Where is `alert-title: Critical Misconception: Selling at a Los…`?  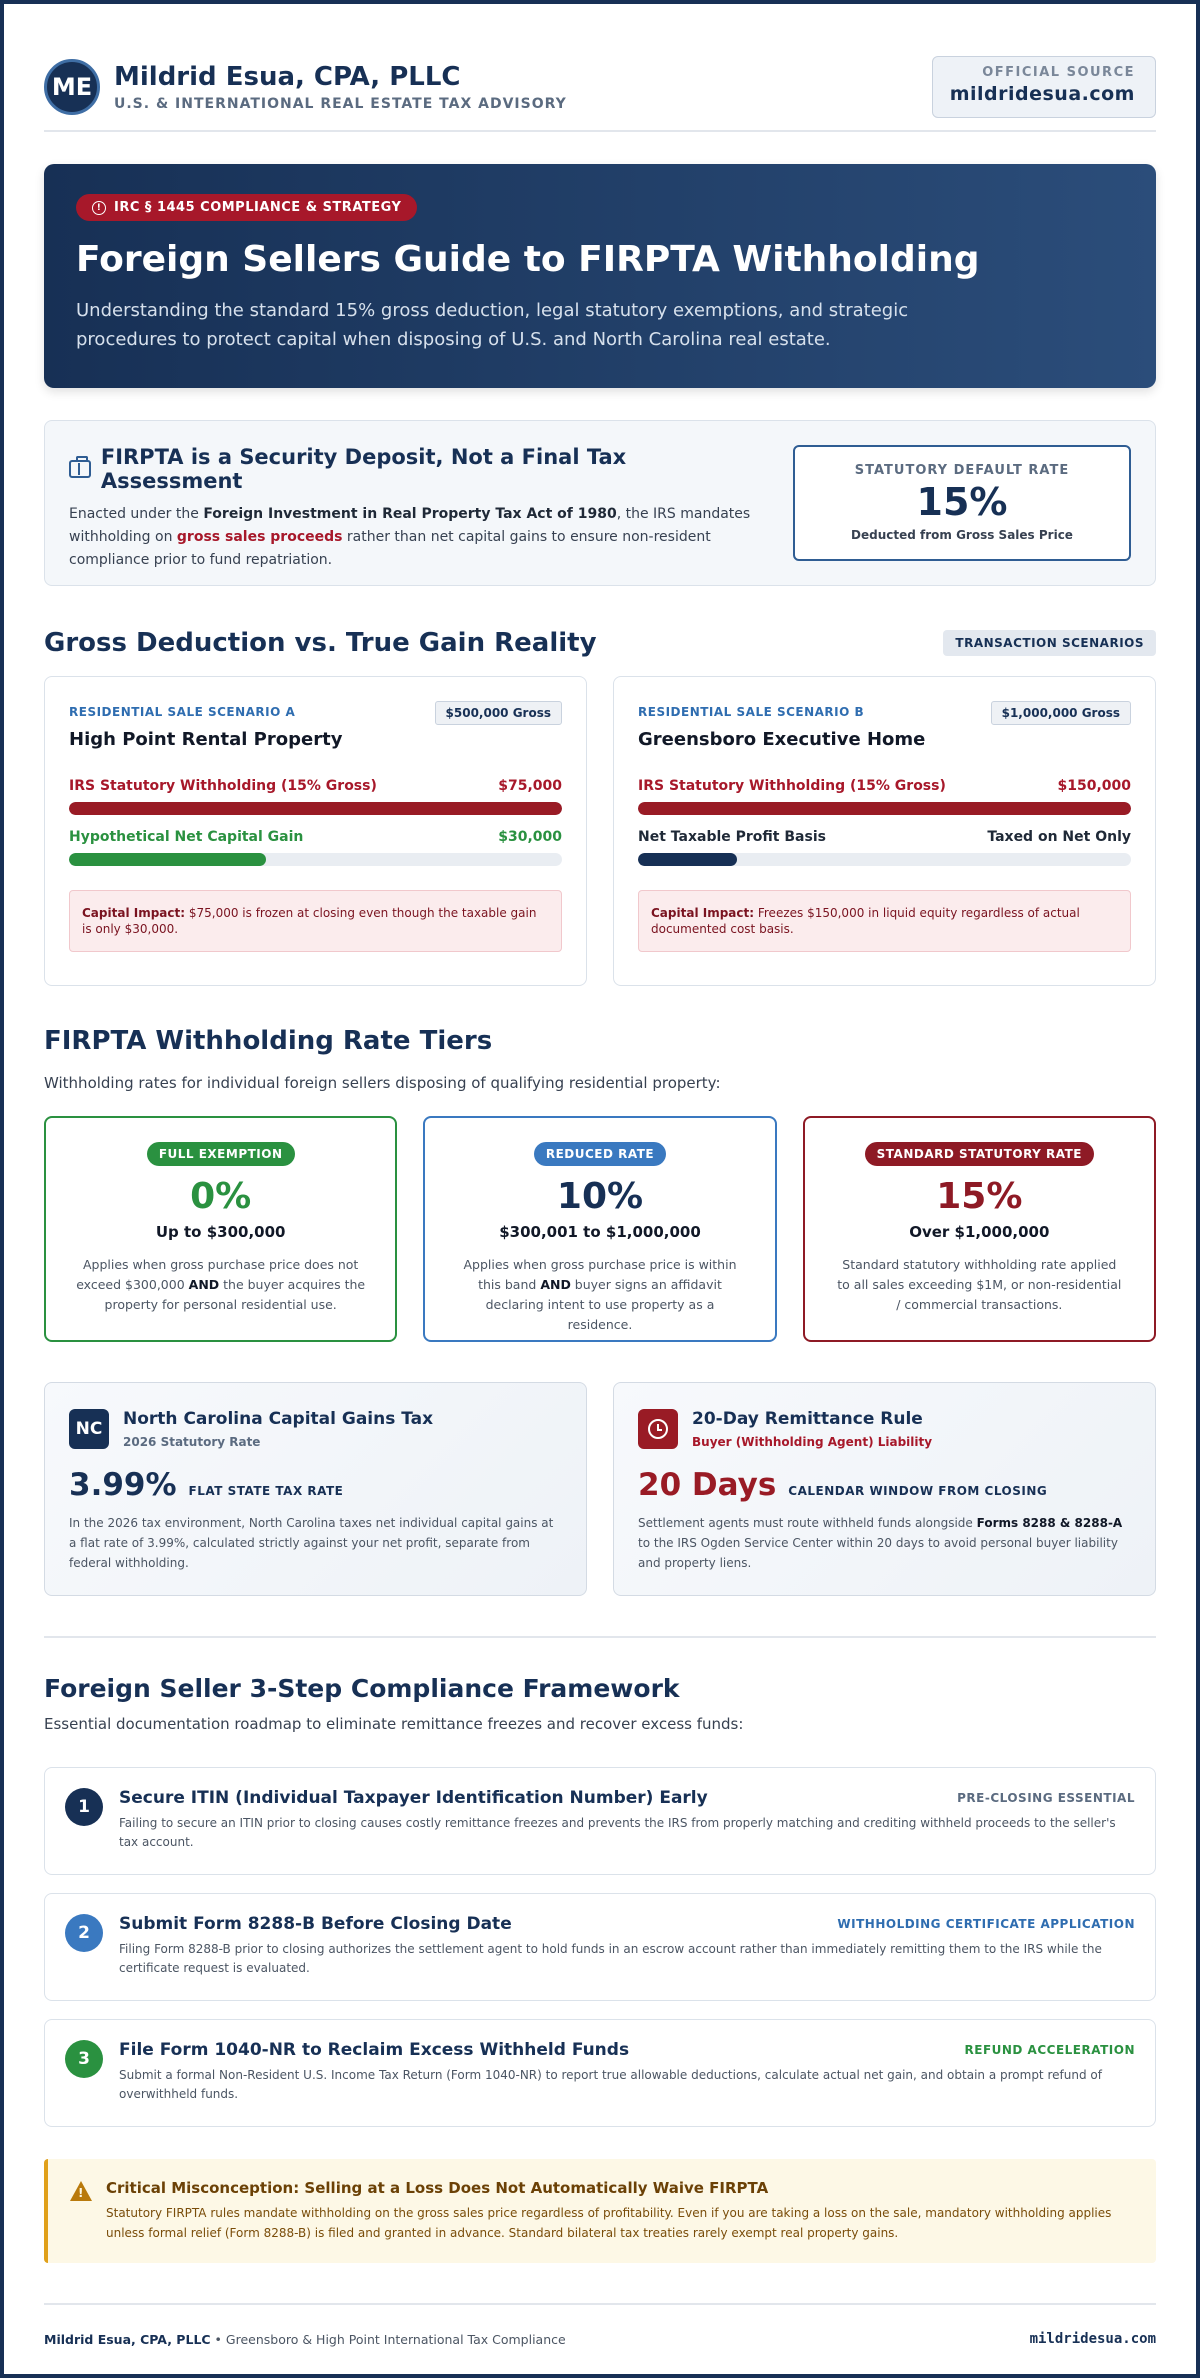 alert-title: Critical Misconception: Selling at a Los… is located at coordinates (437, 2188).